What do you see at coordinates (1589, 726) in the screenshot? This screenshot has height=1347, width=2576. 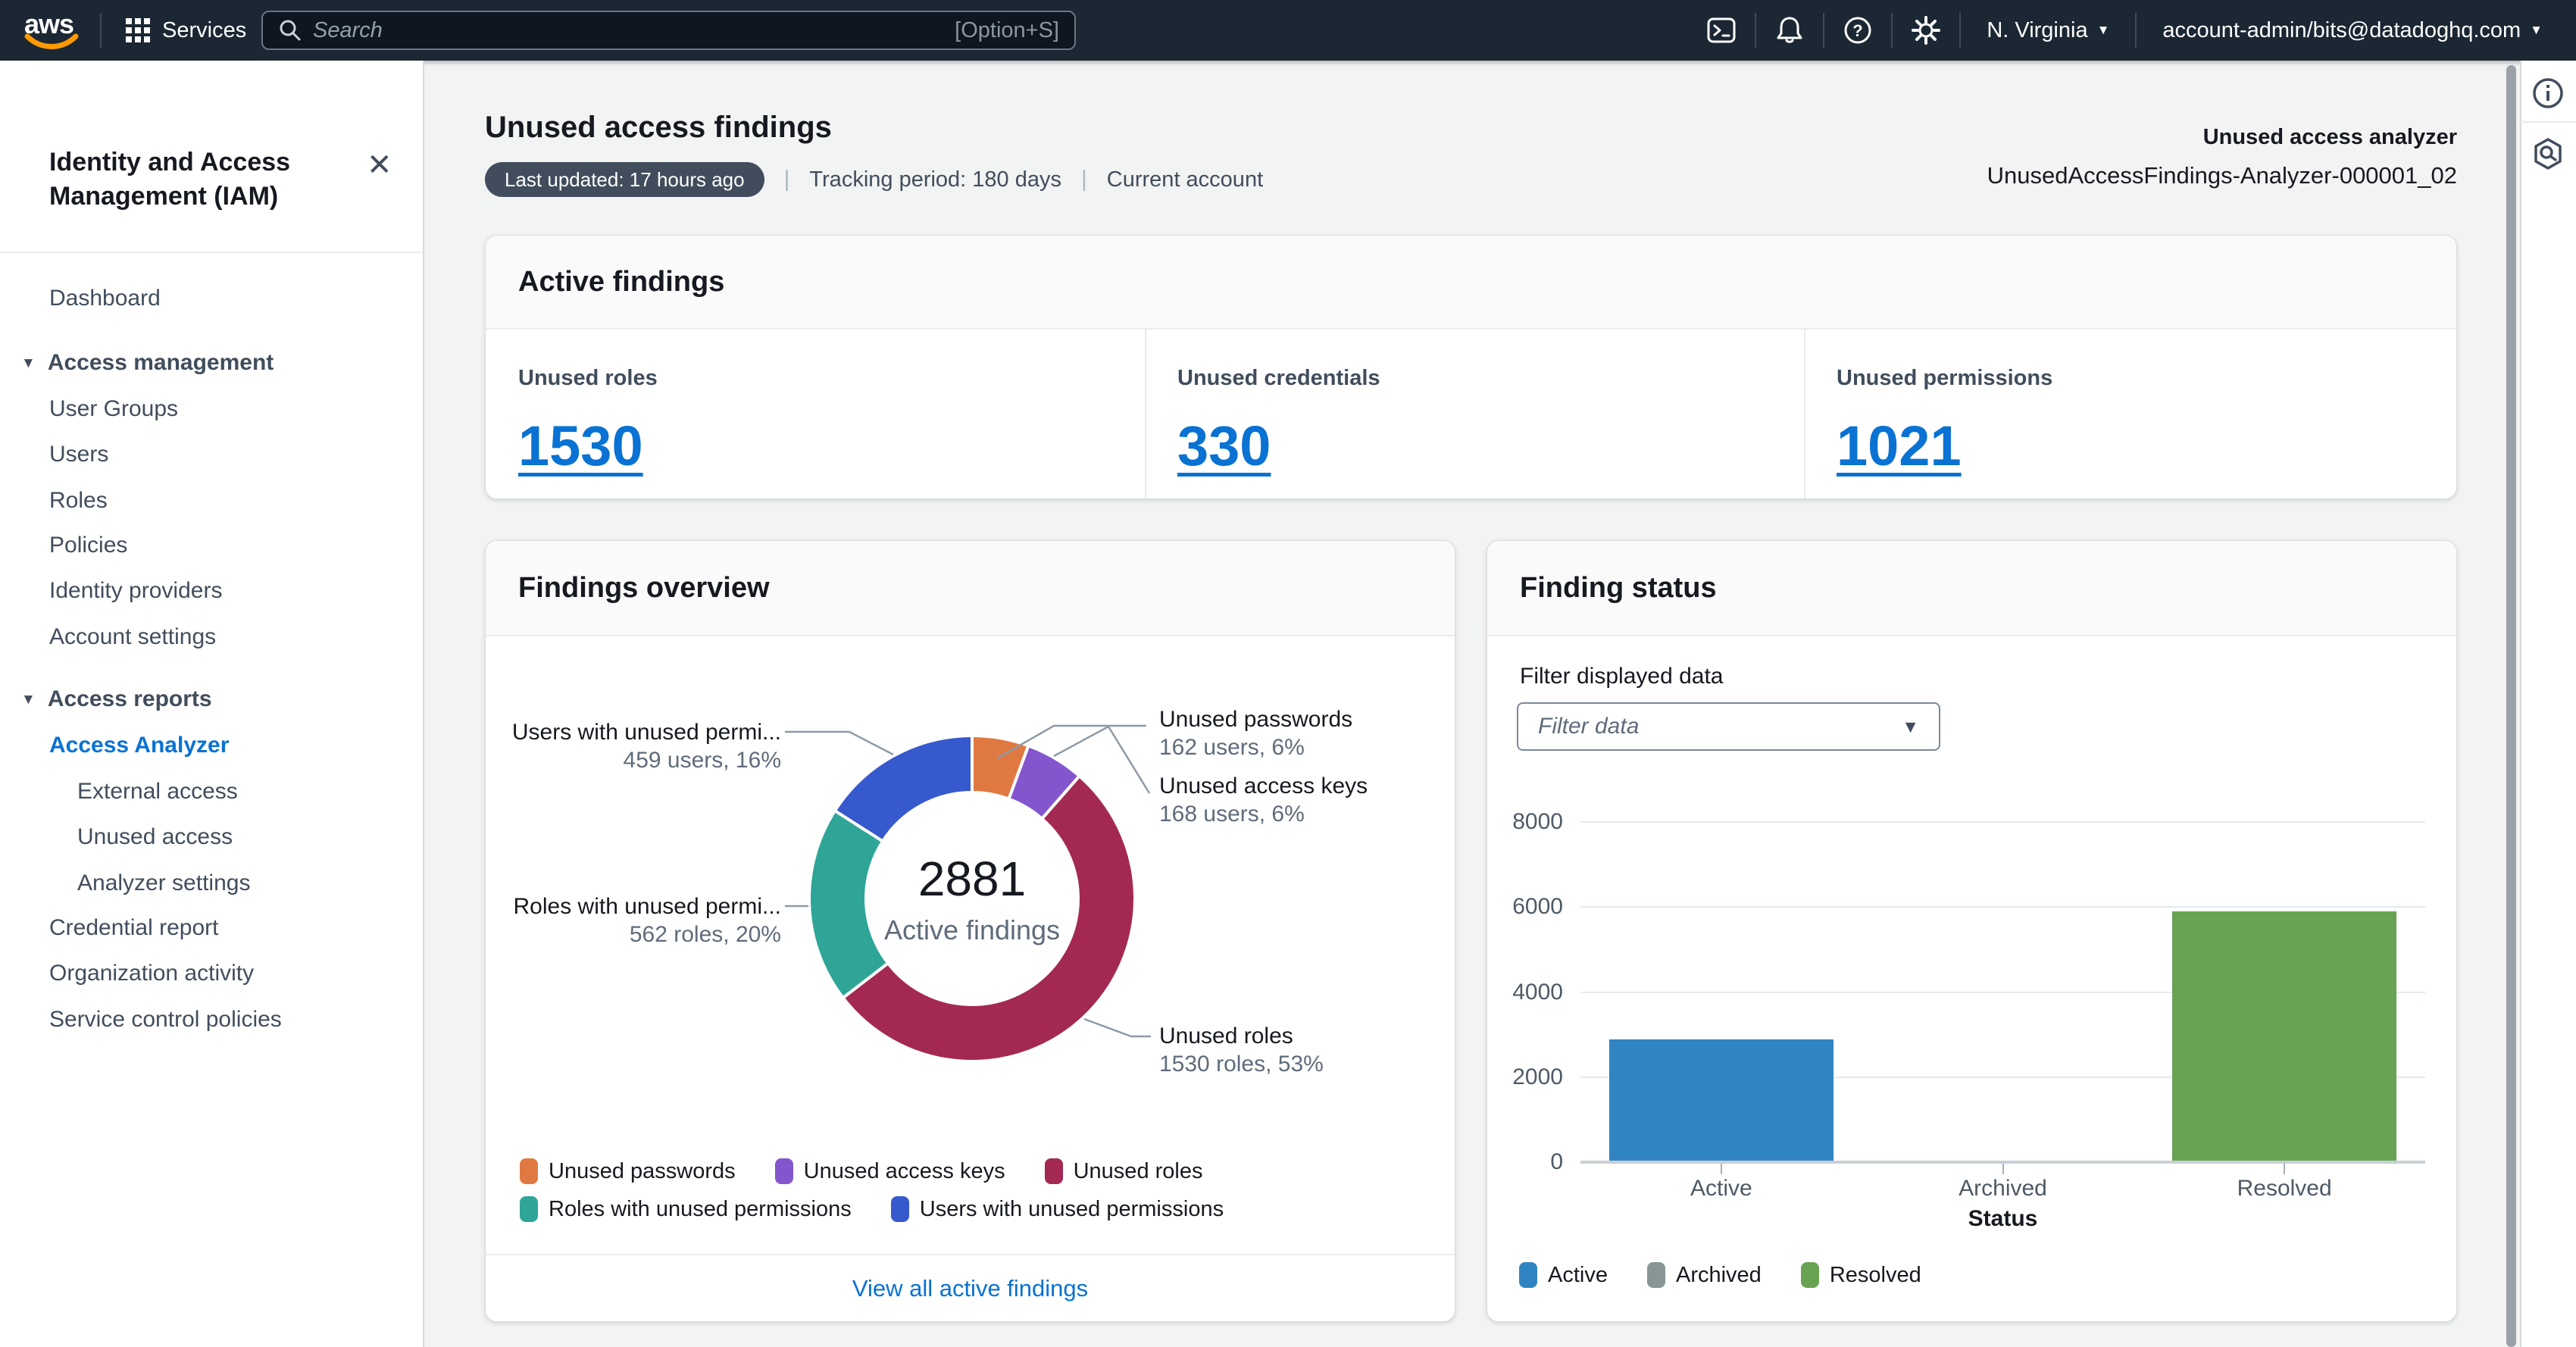 I see `filter-placeholder: Filter data` at bounding box center [1589, 726].